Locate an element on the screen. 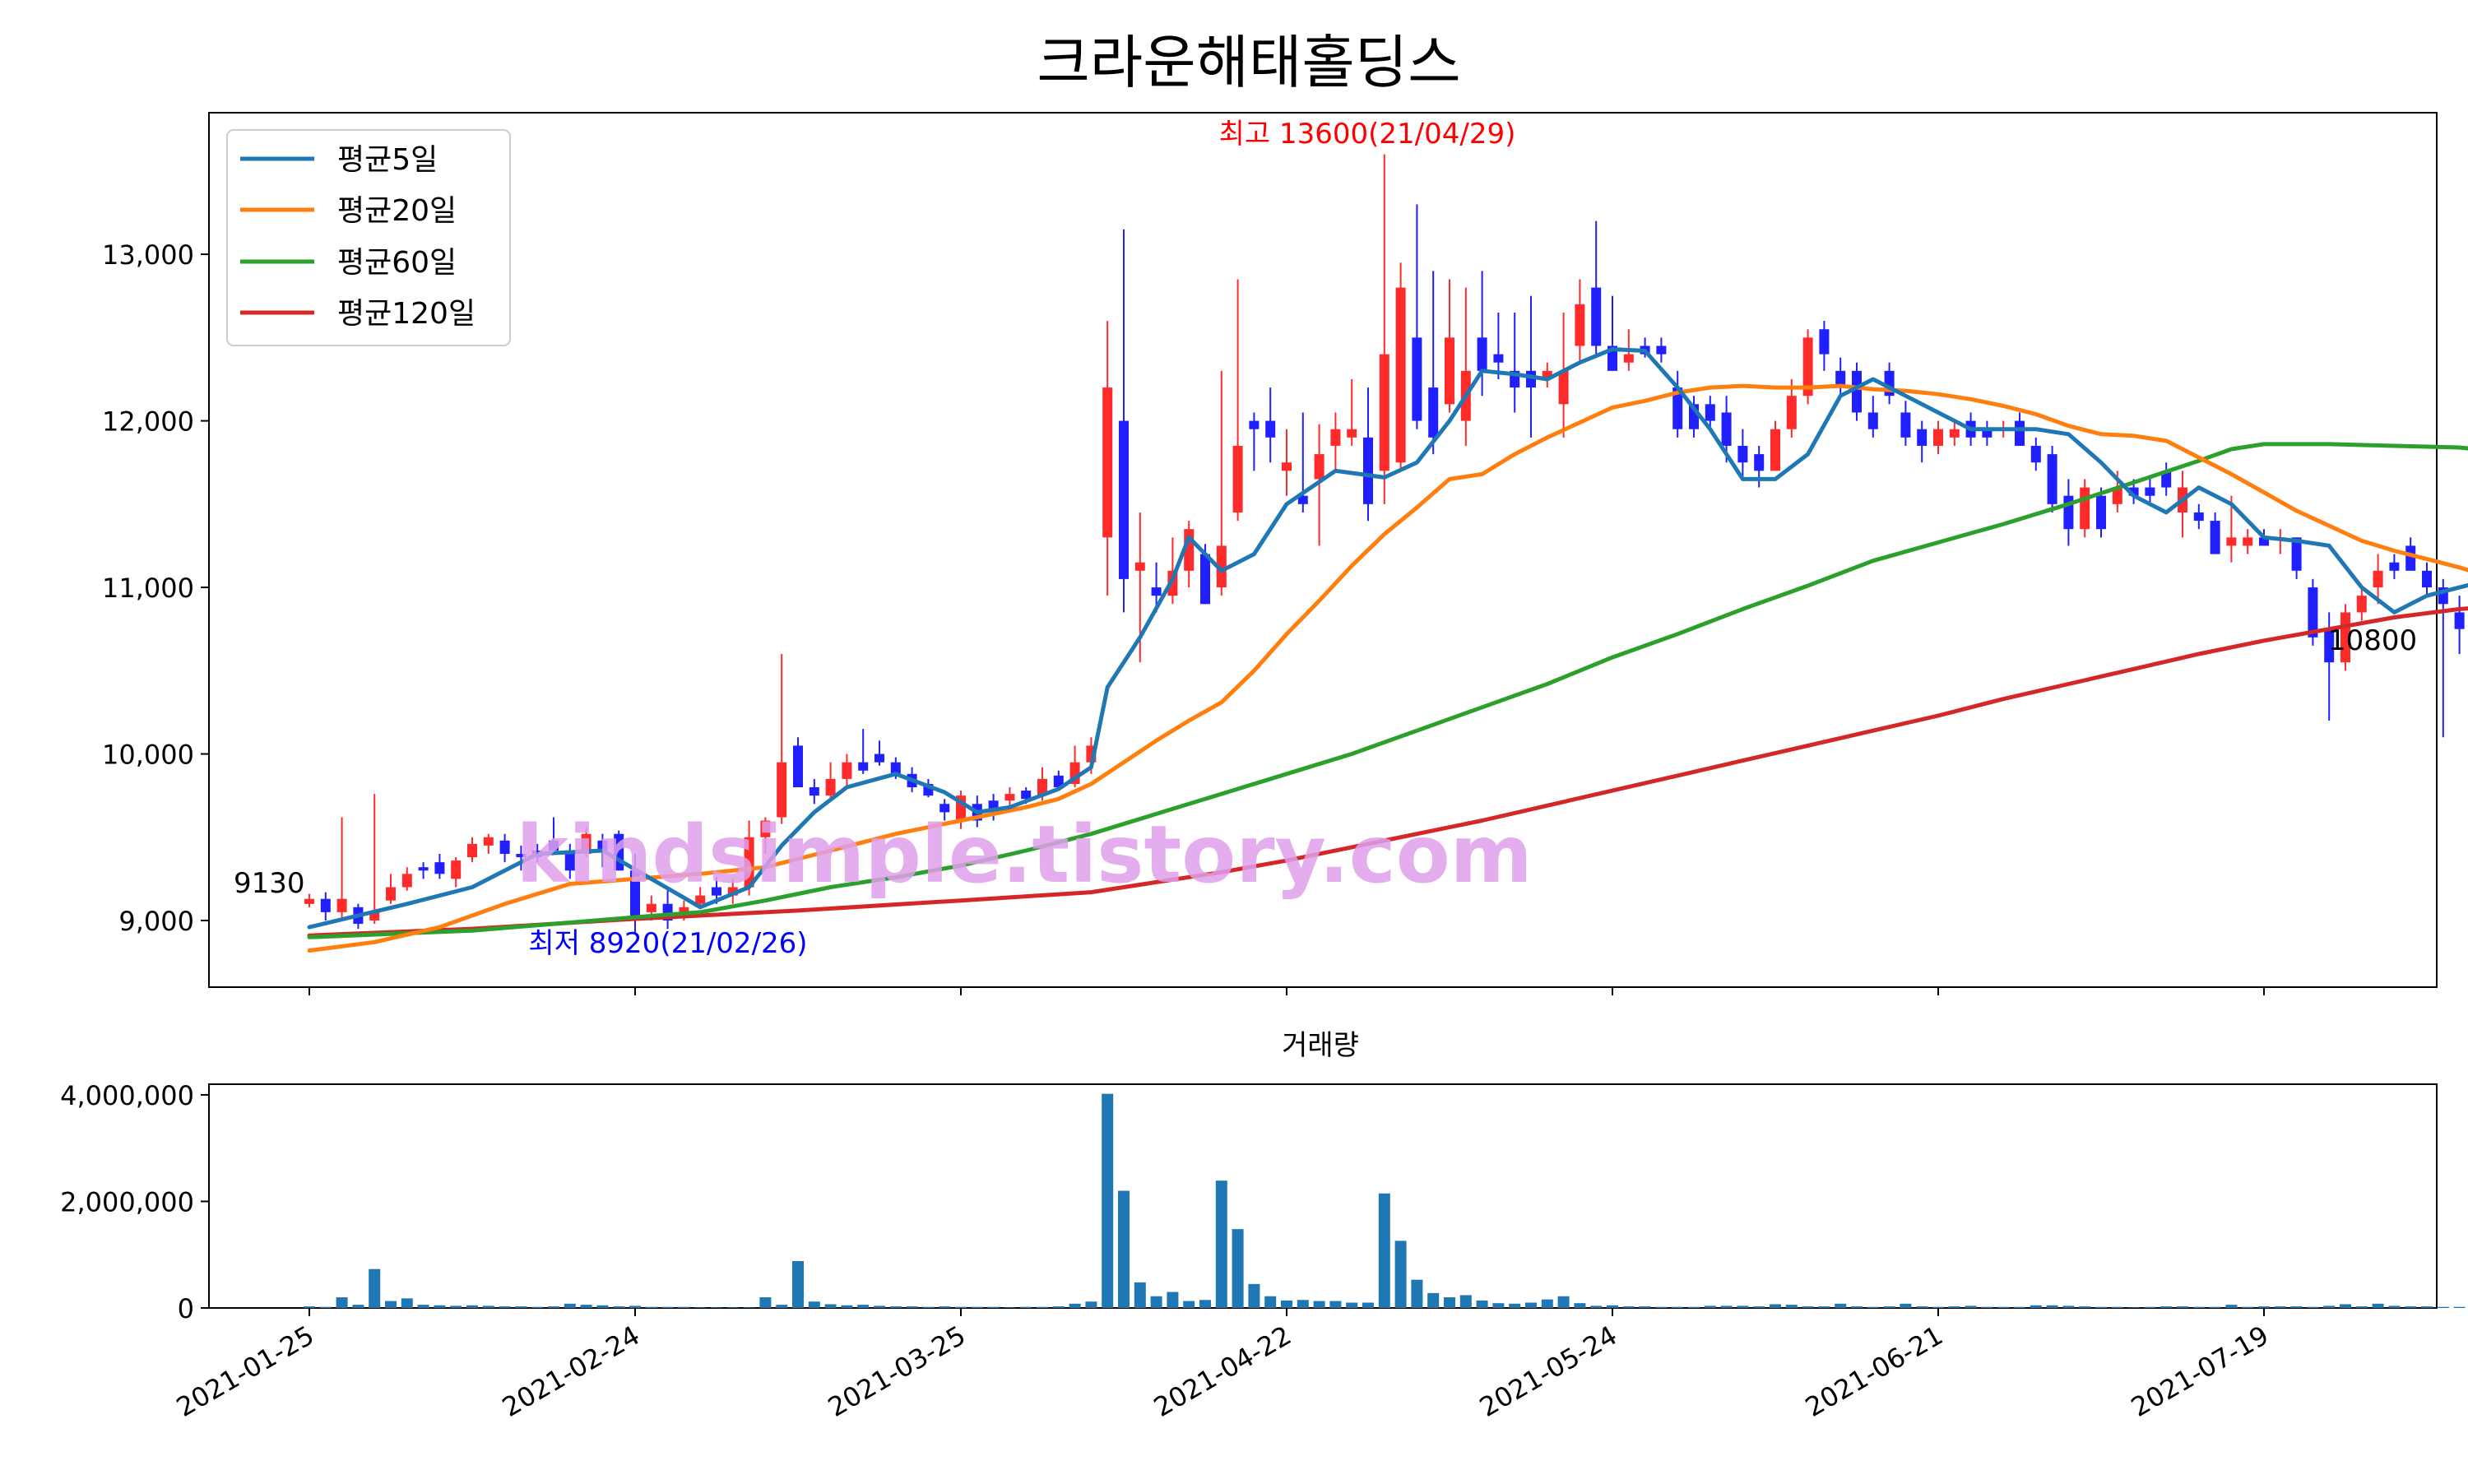  volume-bars is located at coordinates (1385, 1200).